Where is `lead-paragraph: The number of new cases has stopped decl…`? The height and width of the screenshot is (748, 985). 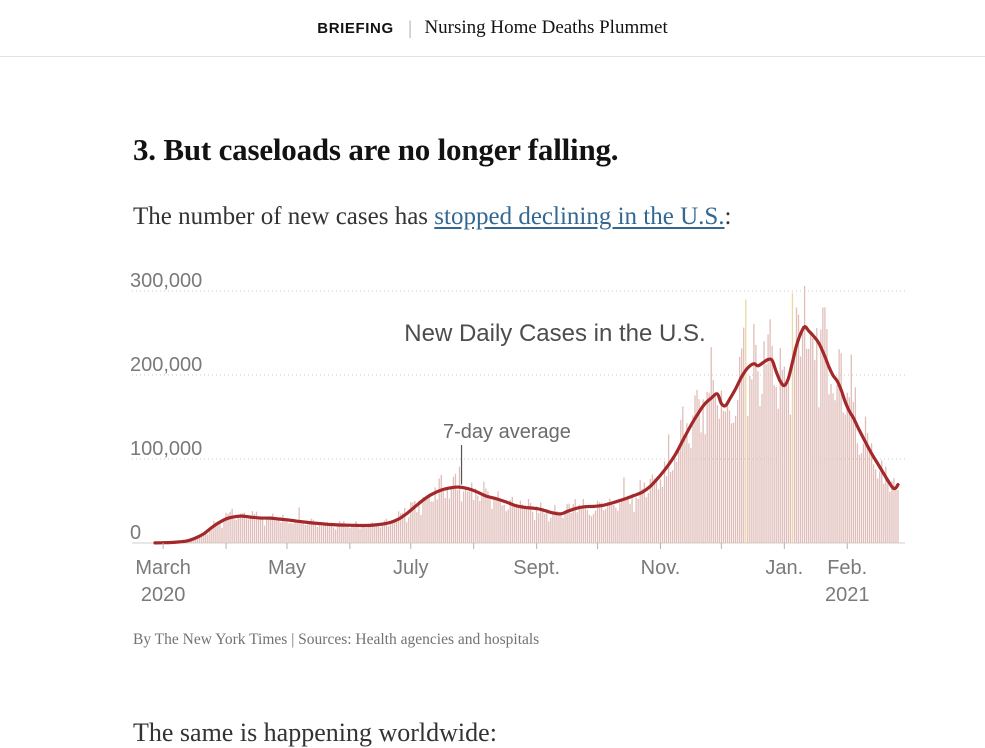
lead-paragraph: The number of new cases has stopped decl… is located at coordinates (533, 217).